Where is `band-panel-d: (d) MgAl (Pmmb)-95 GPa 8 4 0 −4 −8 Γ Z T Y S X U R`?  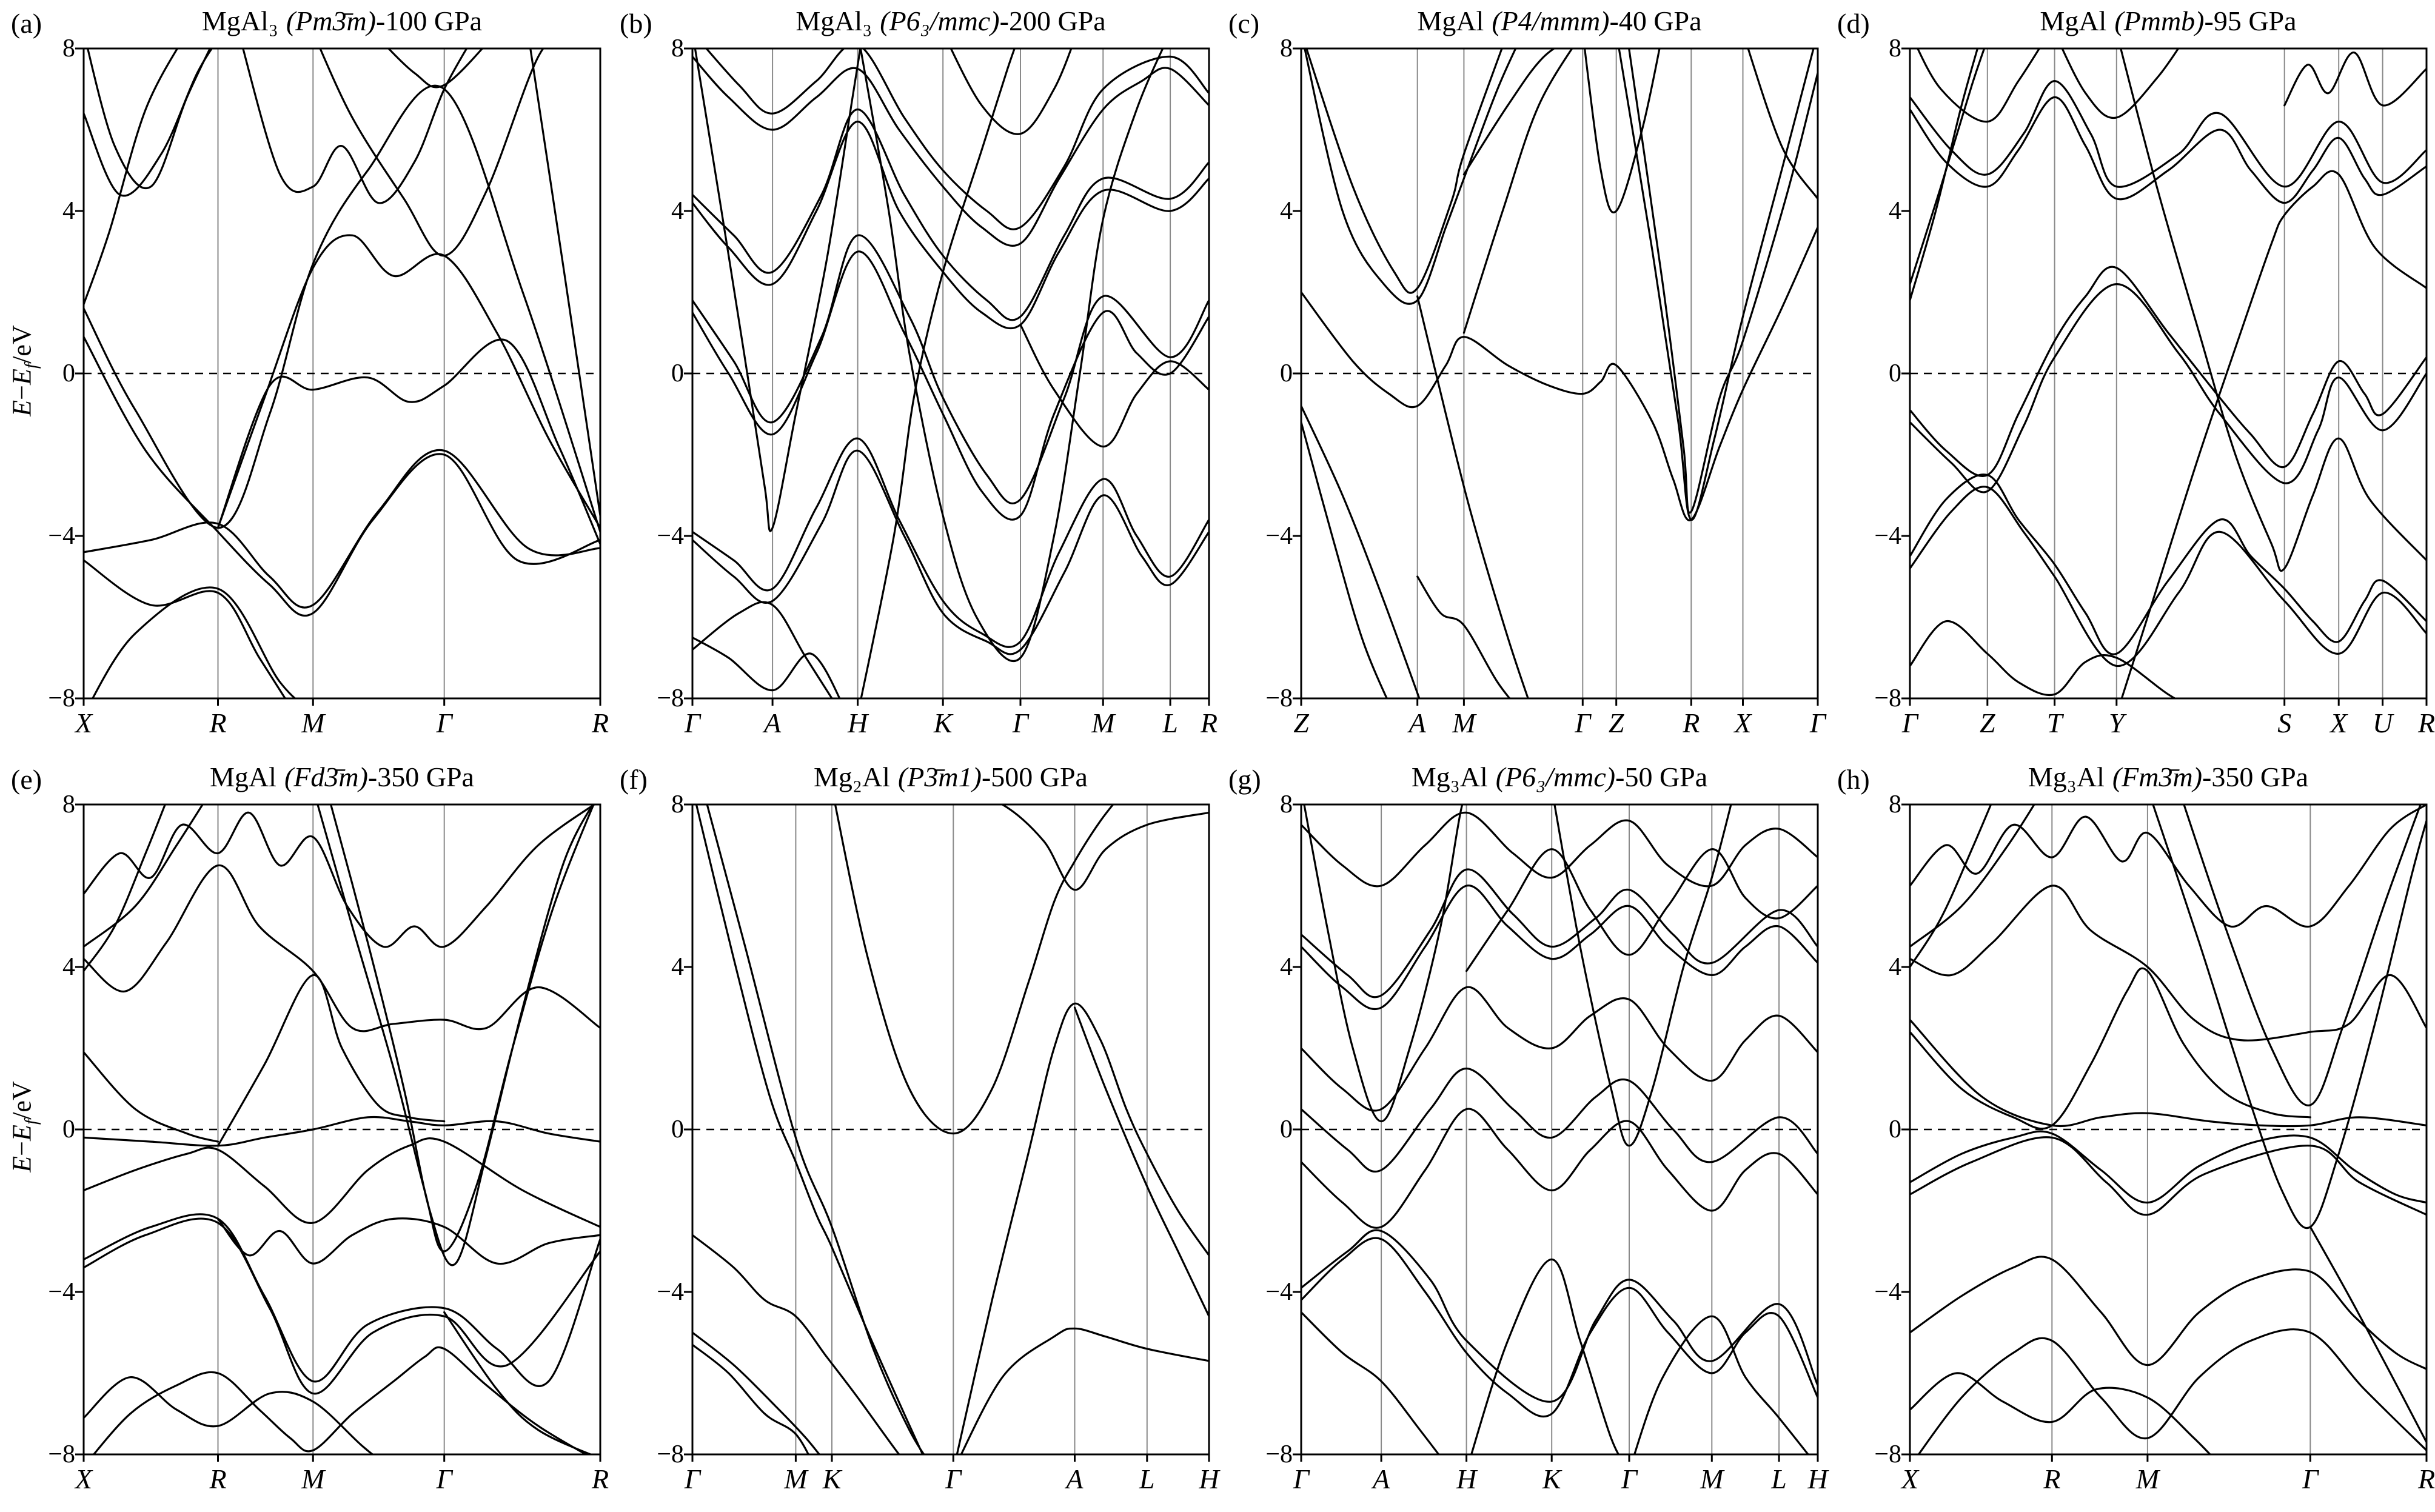 band-panel-d: (d) MgAl (Pmmb)-95 GPa 8 4 0 −4 −8 Γ Z T Y S X U R is located at coordinates (2130, 378).